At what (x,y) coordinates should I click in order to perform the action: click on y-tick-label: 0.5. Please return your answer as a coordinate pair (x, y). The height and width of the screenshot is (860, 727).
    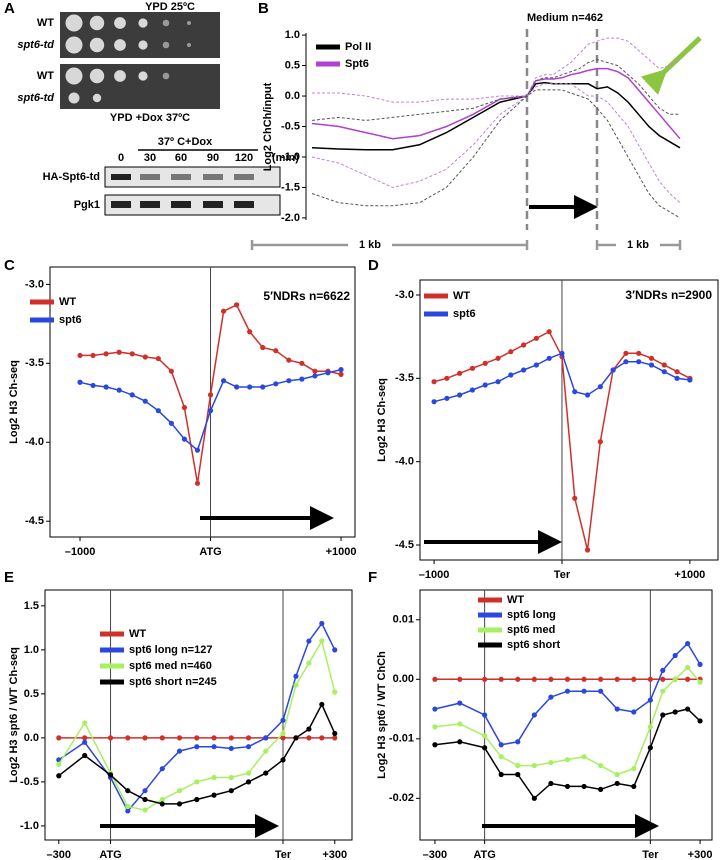
    Looking at the image, I should click on (31, 694).